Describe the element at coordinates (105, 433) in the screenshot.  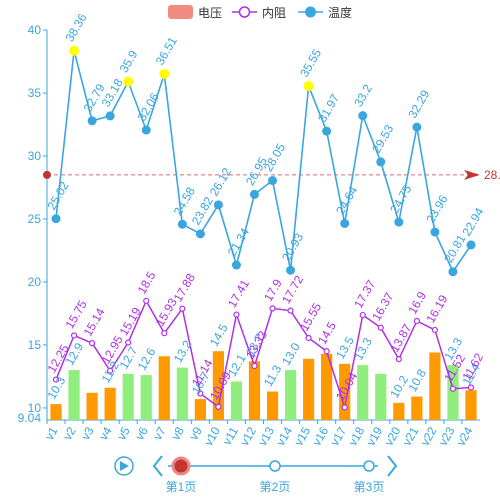
I see `x-tick-label: v4` at that location.